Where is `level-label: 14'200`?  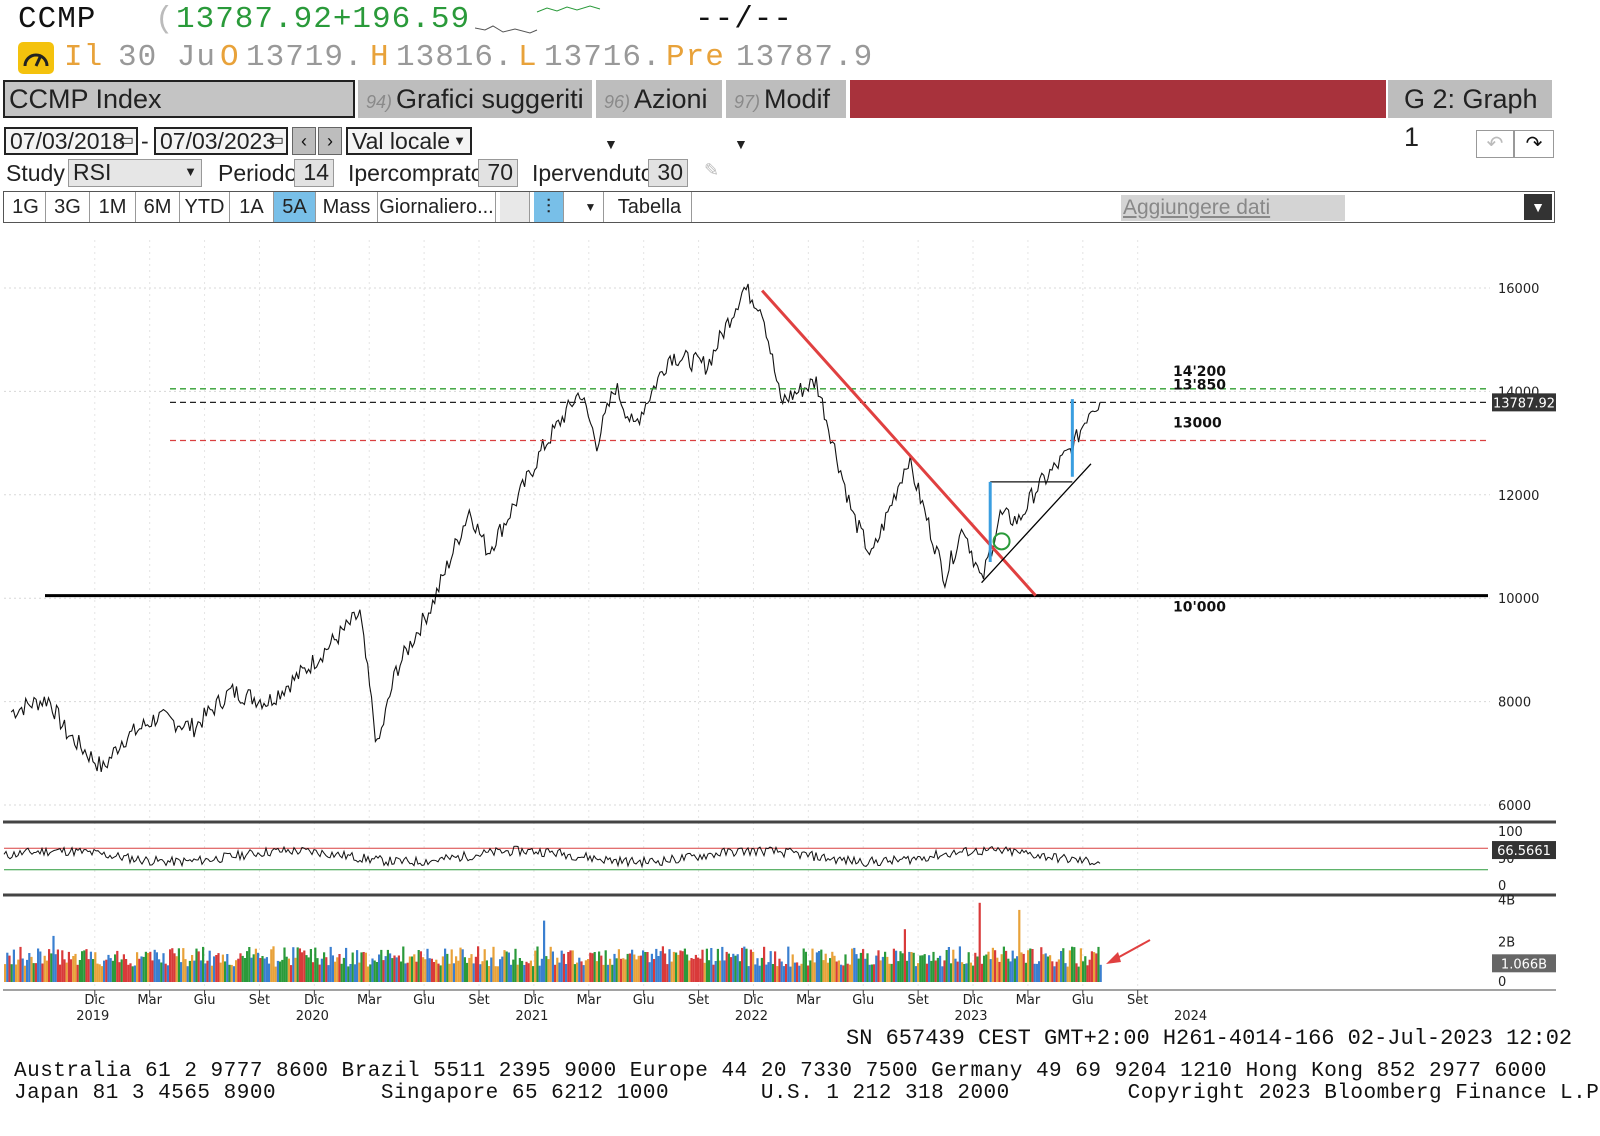 level-label: 14'200 is located at coordinates (1199, 372).